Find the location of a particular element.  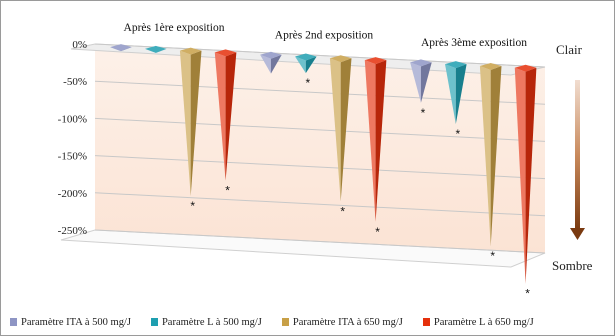

side-label-bottom: Sombre is located at coordinates (572, 265).